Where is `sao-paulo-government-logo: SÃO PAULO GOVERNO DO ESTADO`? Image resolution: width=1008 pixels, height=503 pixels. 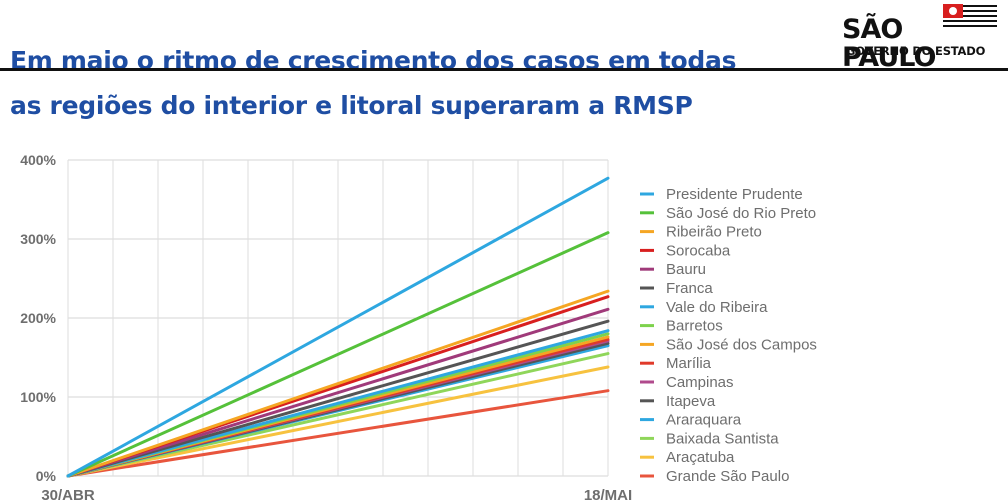 sao-paulo-government-logo: SÃO PAULO GOVERNO DO ESTADO is located at coordinates (922, 37).